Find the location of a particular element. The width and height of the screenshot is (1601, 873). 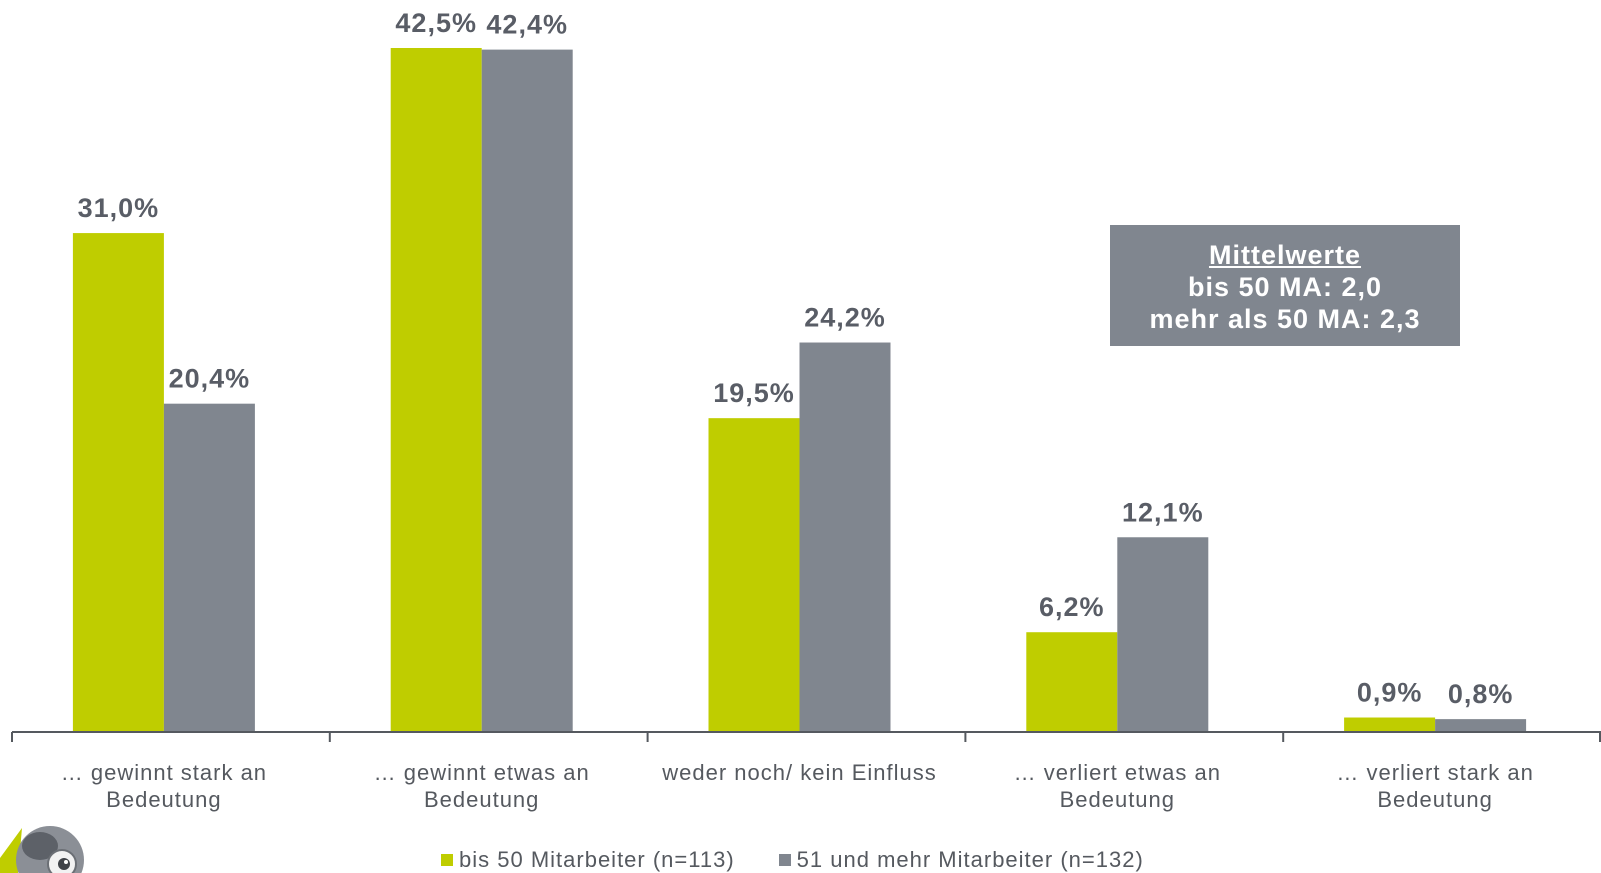

value-label-series-1-cat-2: 42,5% is located at coordinates (436, 23).